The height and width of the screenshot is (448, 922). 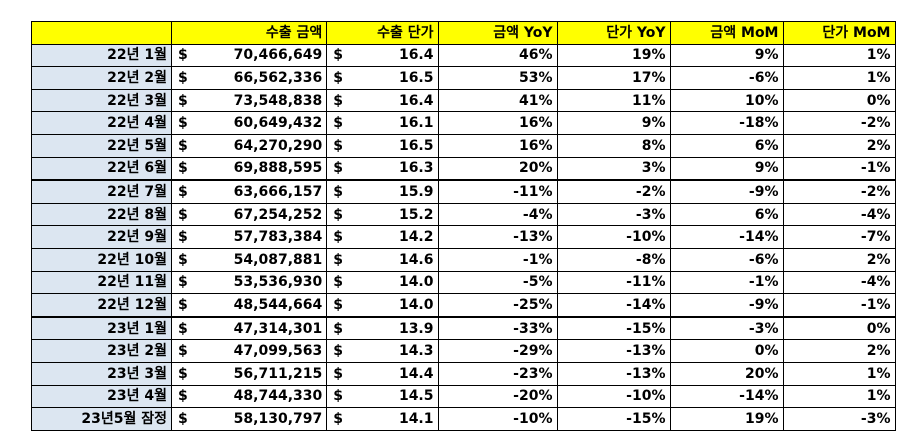 I want to click on table-row: 22년 11월 $53,536,930 $14.0 -5% -11% -1% -4%, so click(x=463, y=282).